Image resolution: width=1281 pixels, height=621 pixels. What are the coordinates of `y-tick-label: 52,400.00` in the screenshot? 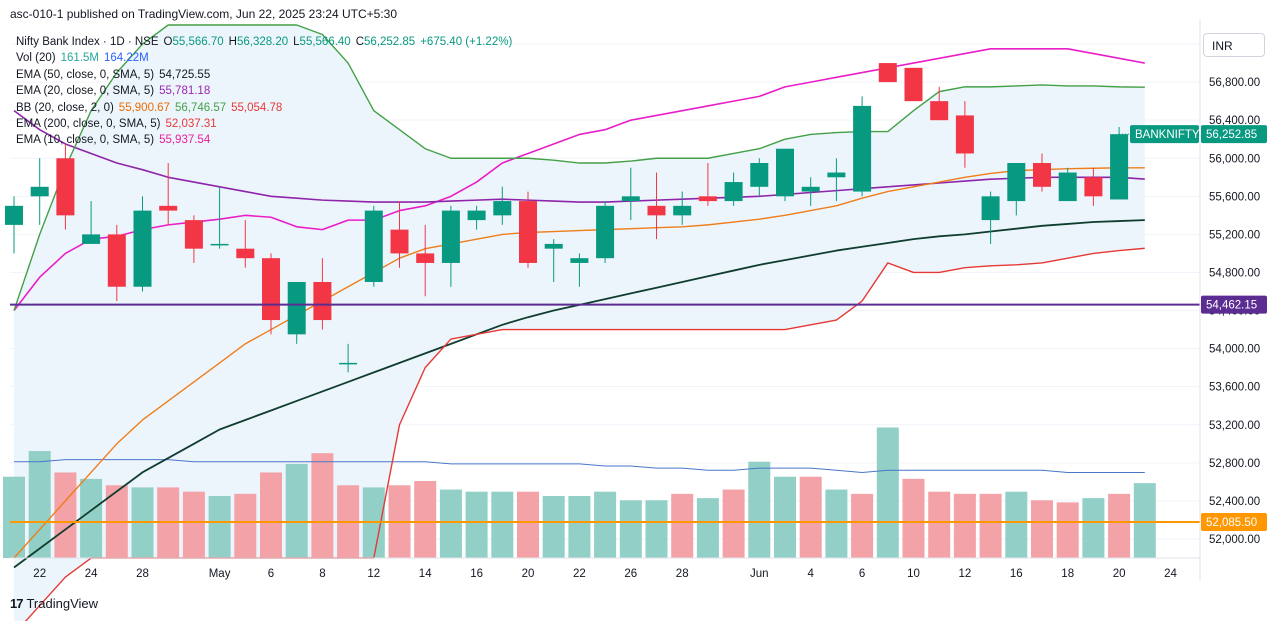 It's located at (1234, 502).